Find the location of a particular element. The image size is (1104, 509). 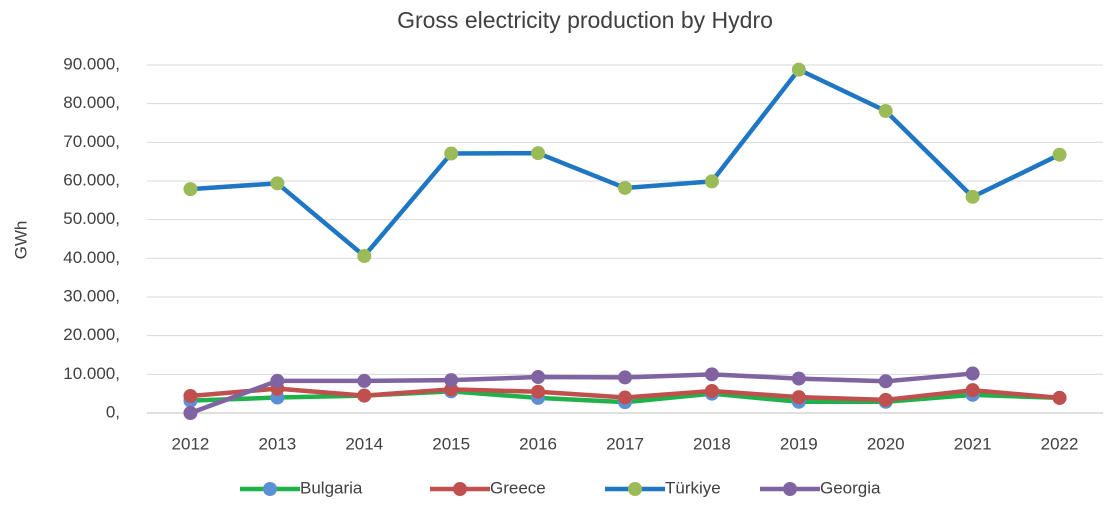

x-tick-label: 2017 is located at coordinates (625, 443).